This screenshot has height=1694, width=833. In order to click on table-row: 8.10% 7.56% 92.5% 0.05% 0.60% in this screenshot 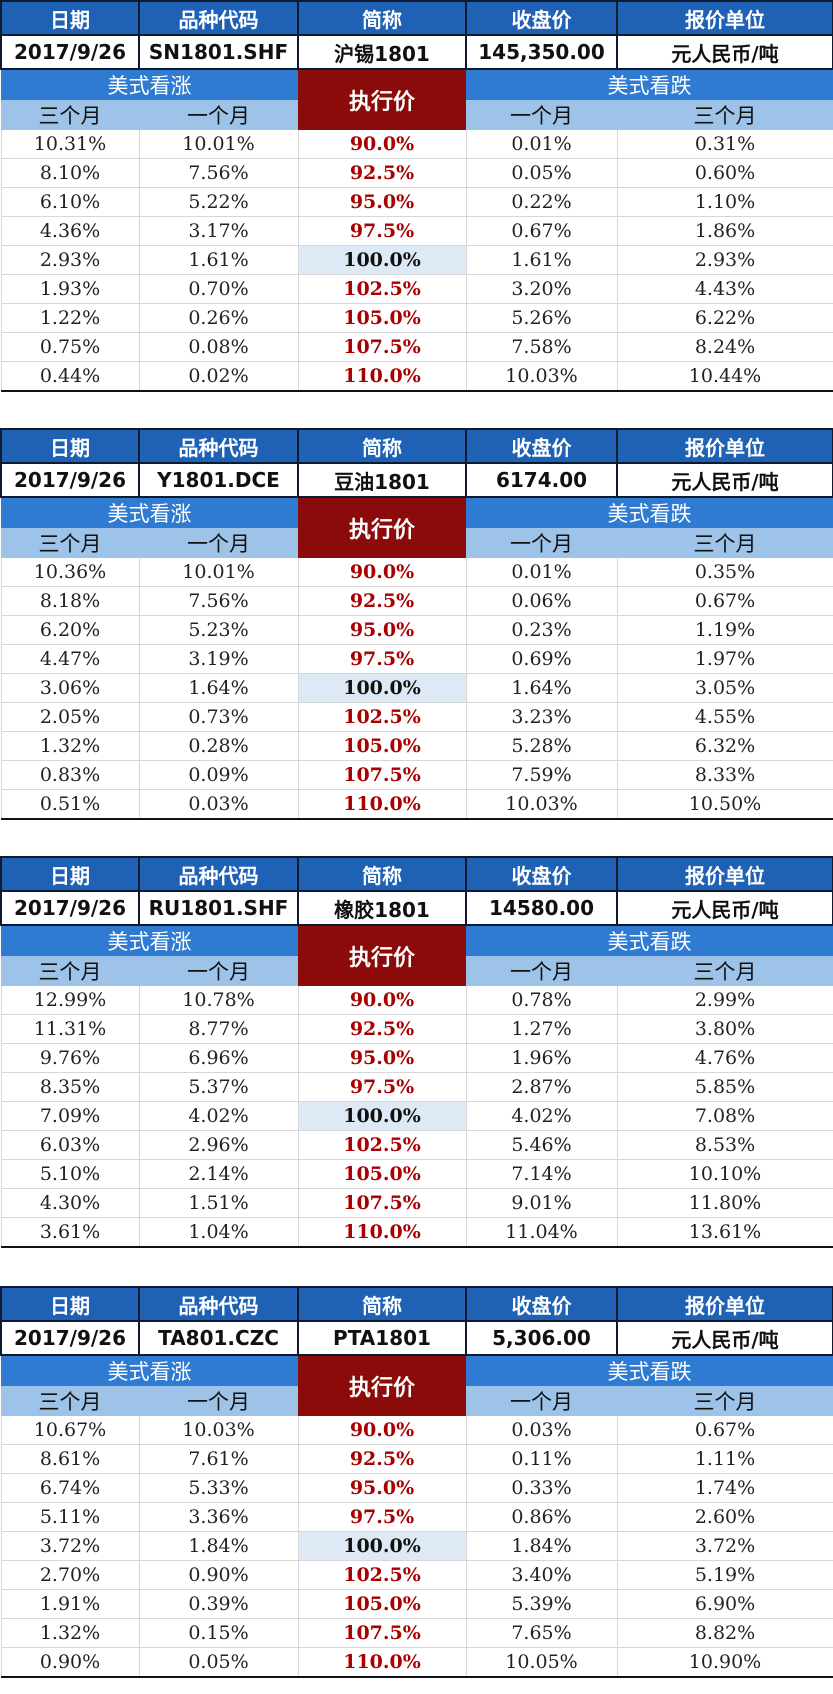, I will do `click(416, 173)`.